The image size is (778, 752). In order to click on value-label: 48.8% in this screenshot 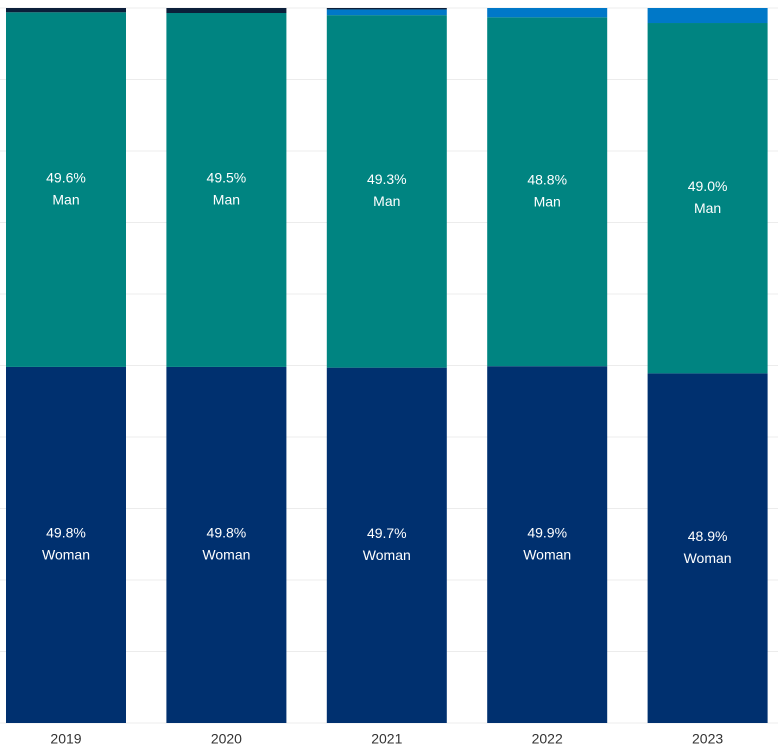, I will do `click(547, 179)`.